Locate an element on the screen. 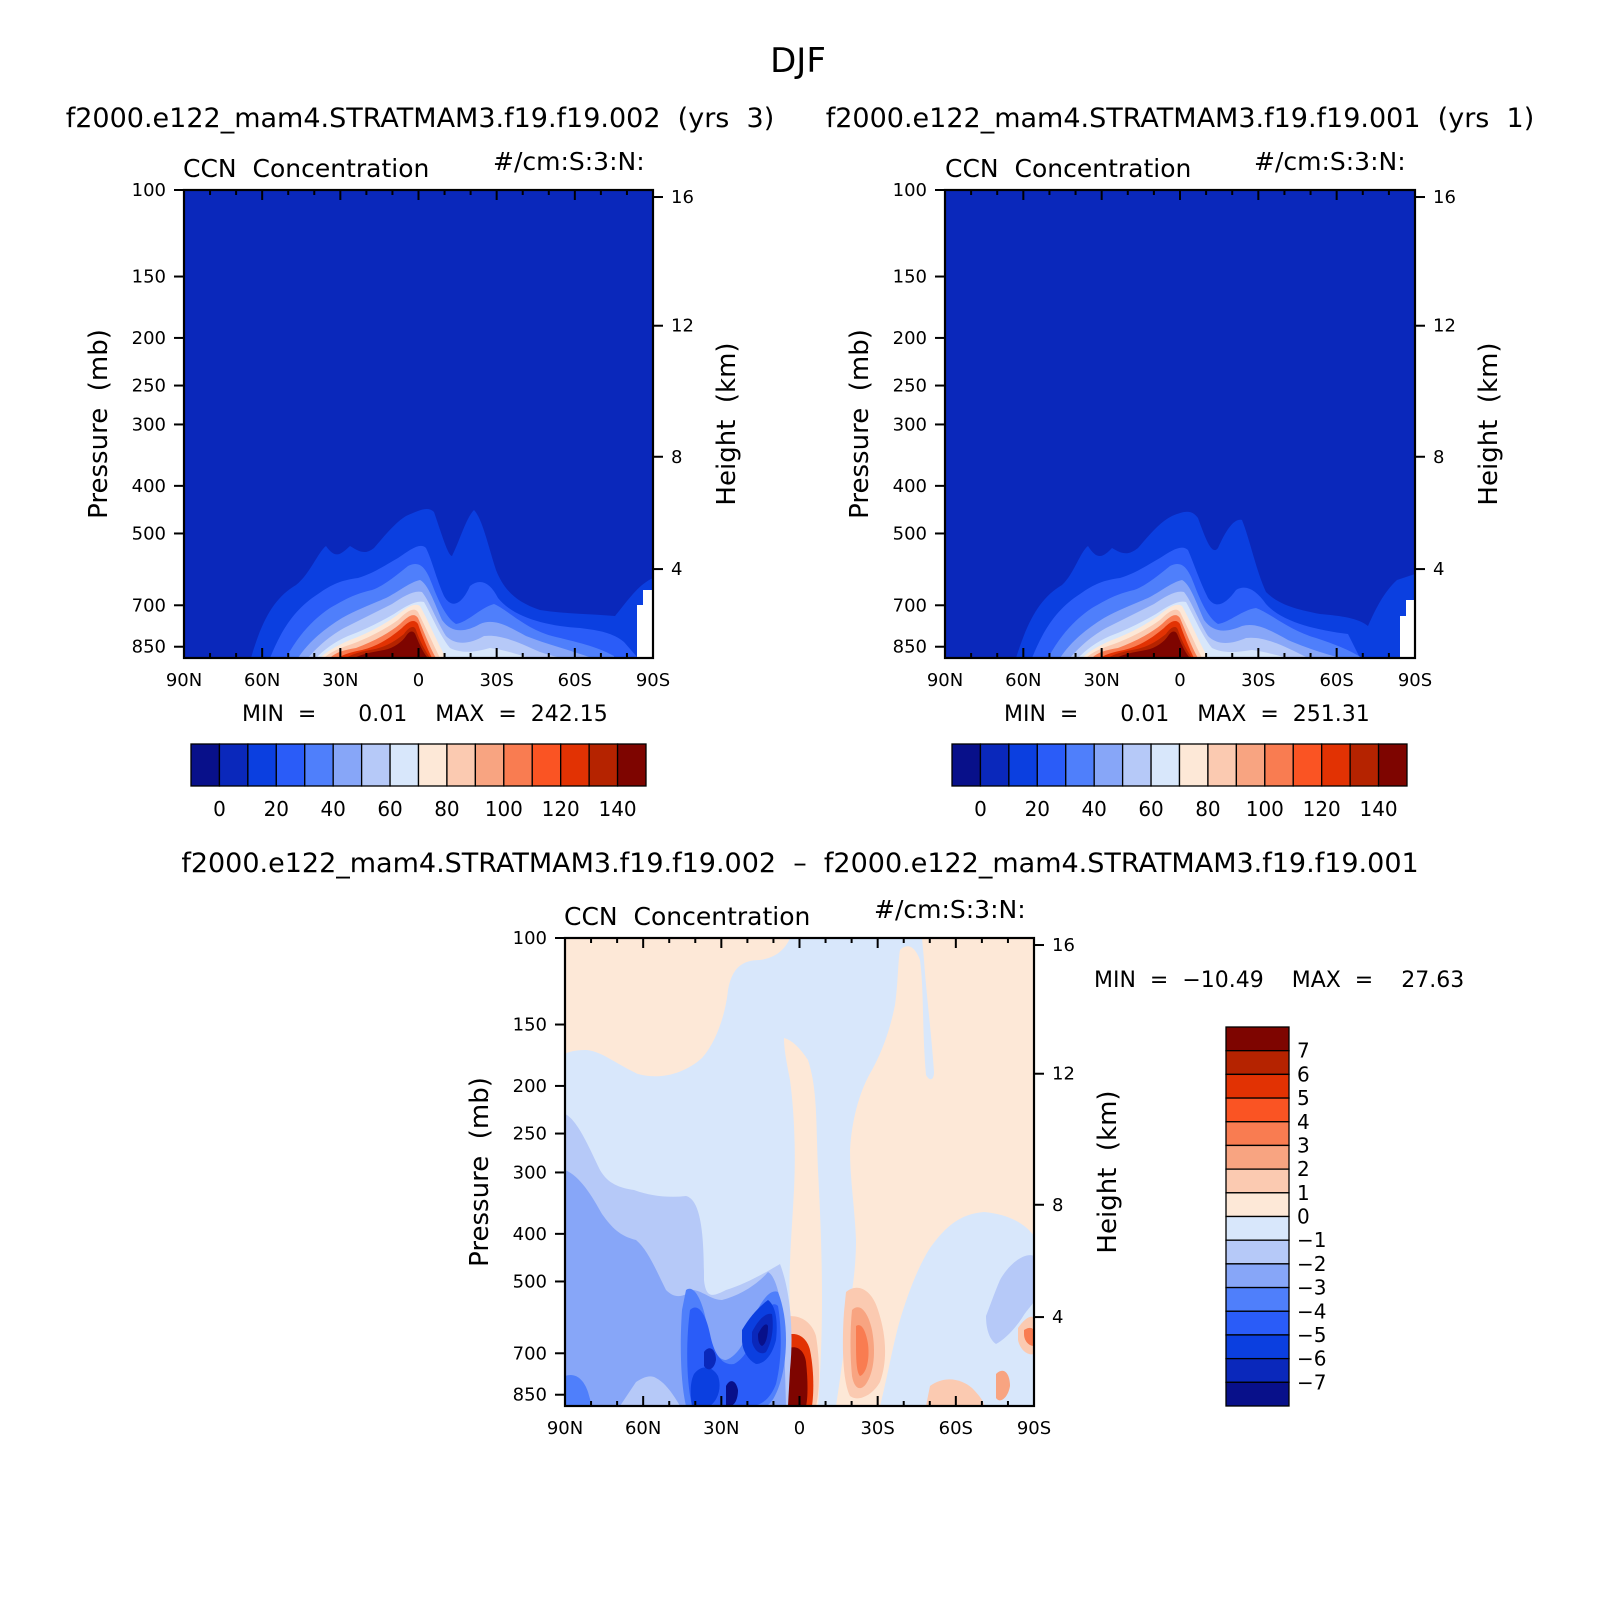 The width and height of the screenshot is (1597, 1598). colorbar-label: 3 is located at coordinates (1303, 1145).